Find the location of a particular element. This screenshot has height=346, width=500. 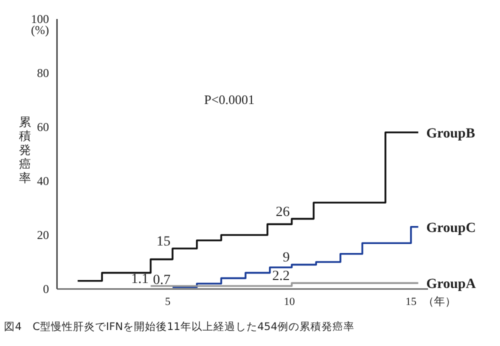

x-tick-label: 5 is located at coordinates (167, 302).